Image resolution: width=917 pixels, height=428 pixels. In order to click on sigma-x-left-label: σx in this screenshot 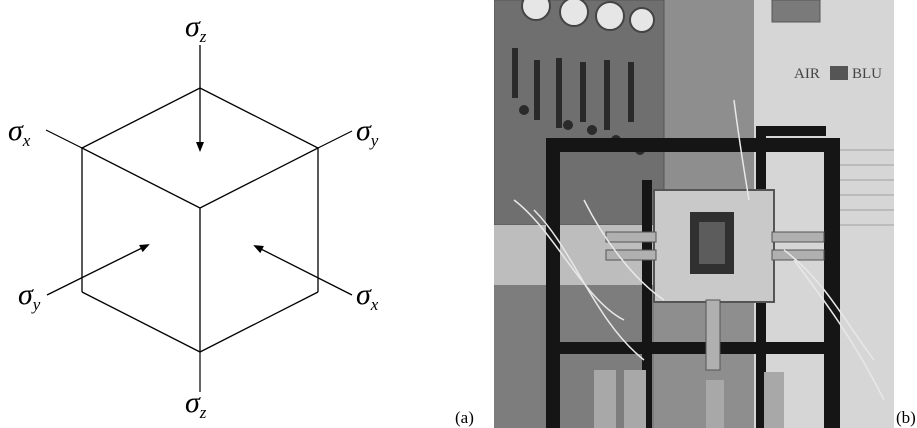, I will do `click(19, 132)`.